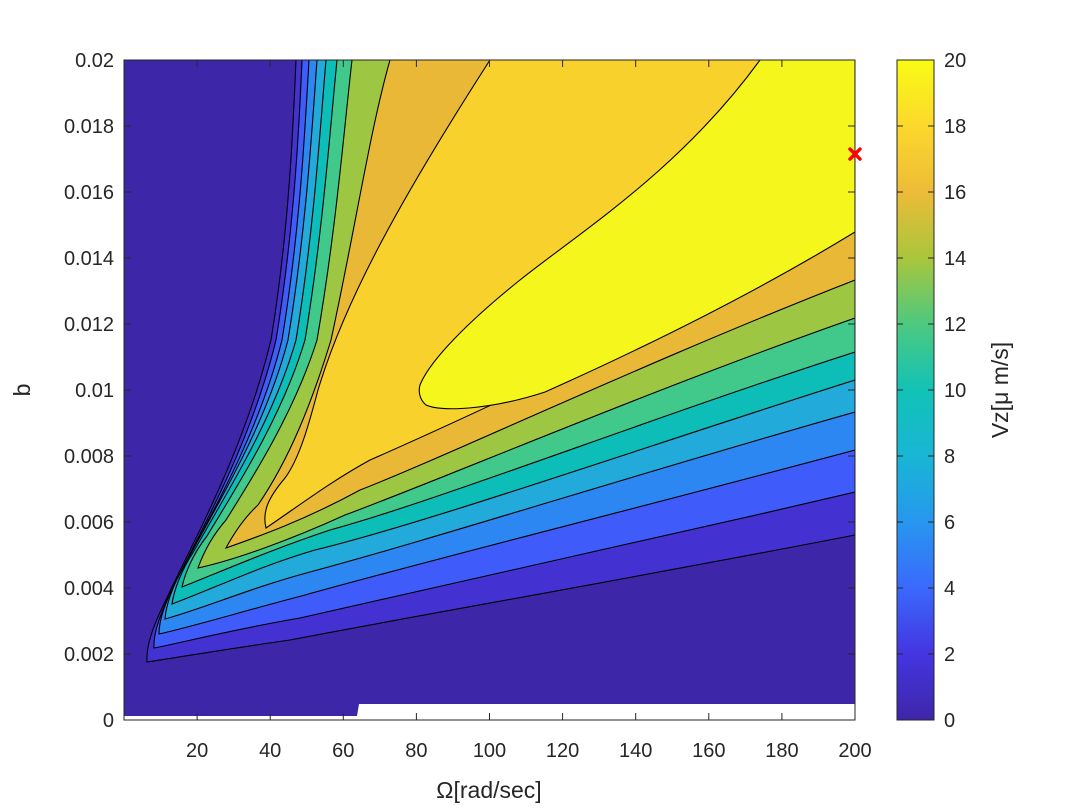 Image resolution: width=1080 pixels, height=810 pixels. Describe the element at coordinates (955, 127) in the screenshot. I see `colorbar-tick-label: 18` at that location.